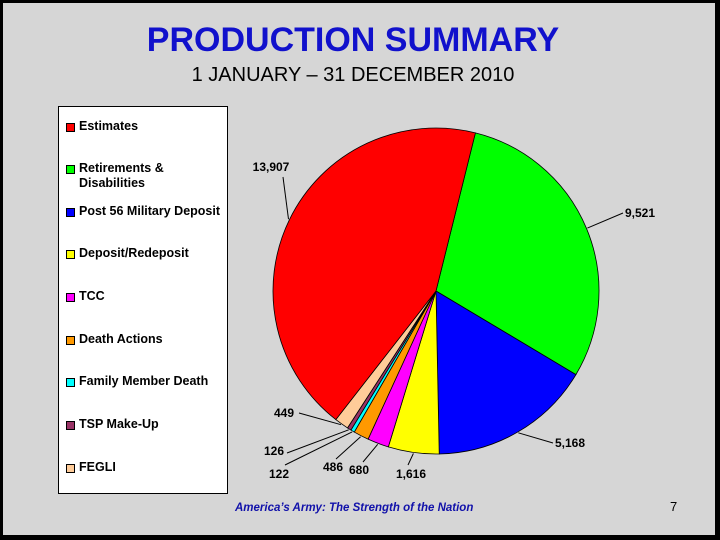 Image resolution: width=720 pixels, height=540 pixels. I want to click on legend-item: Estimates, so click(102, 126).